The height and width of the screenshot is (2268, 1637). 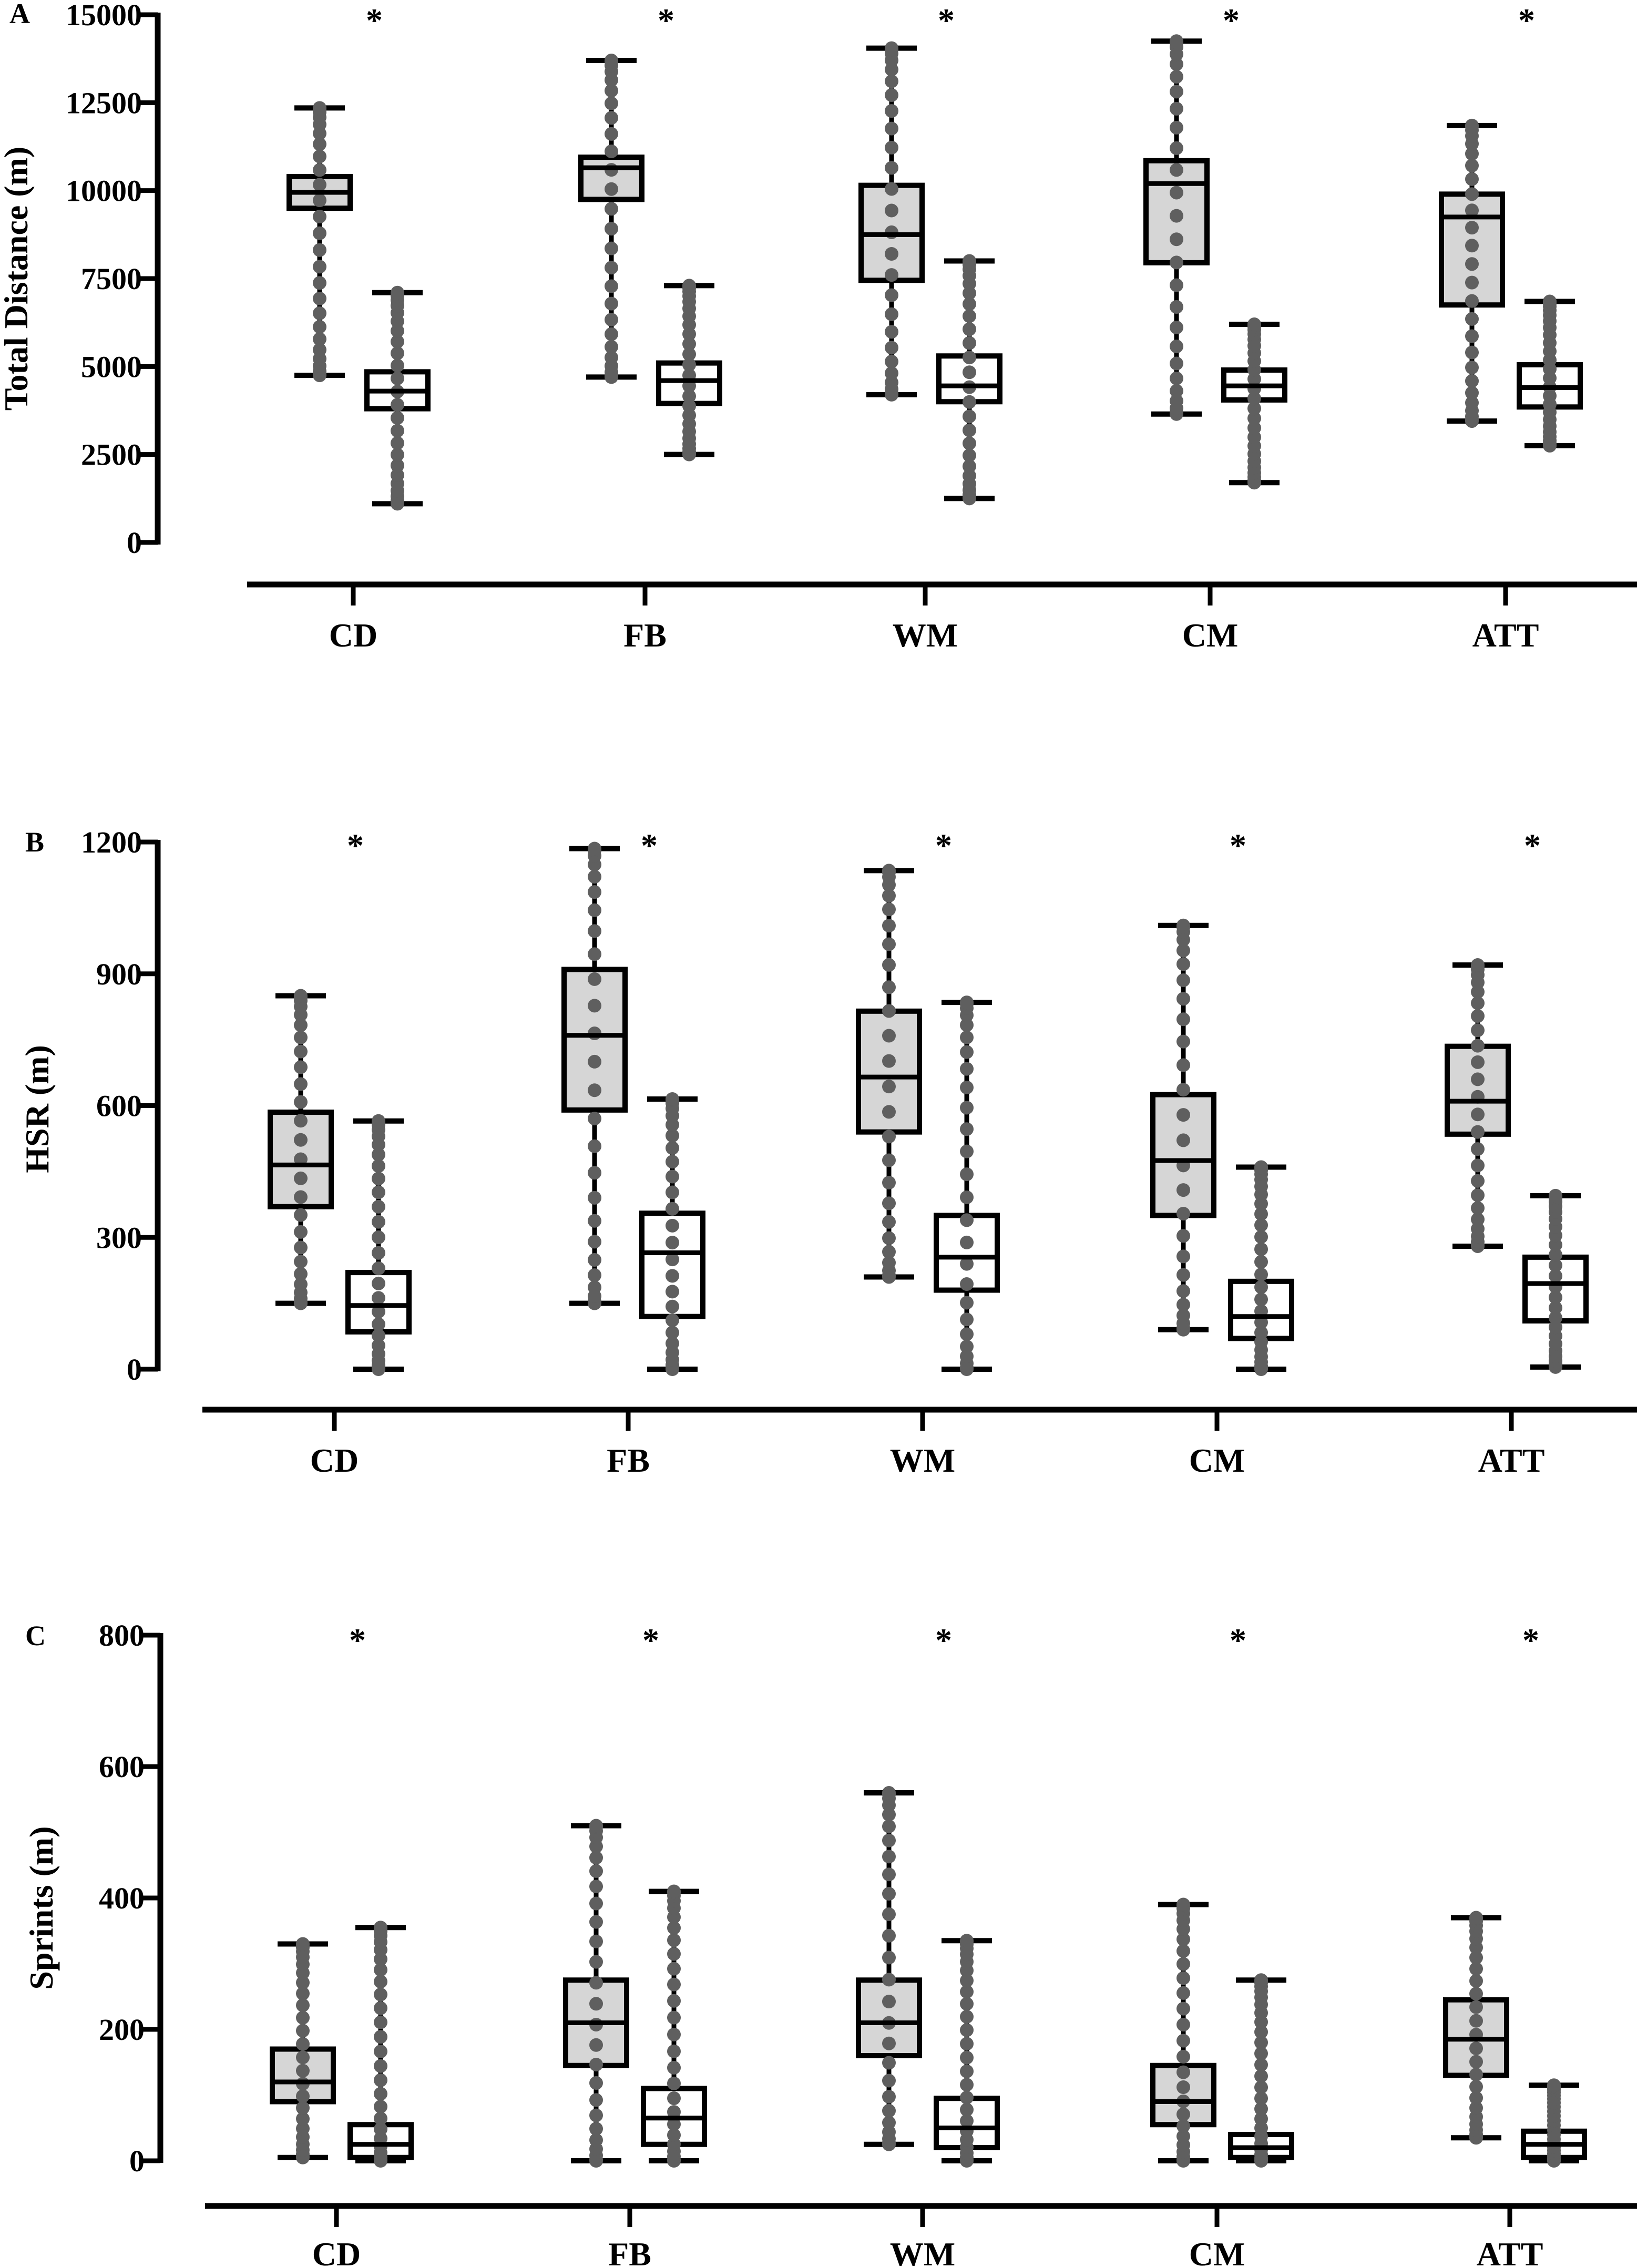 I want to click on box-plot-att-match, so click(x=1472, y=273).